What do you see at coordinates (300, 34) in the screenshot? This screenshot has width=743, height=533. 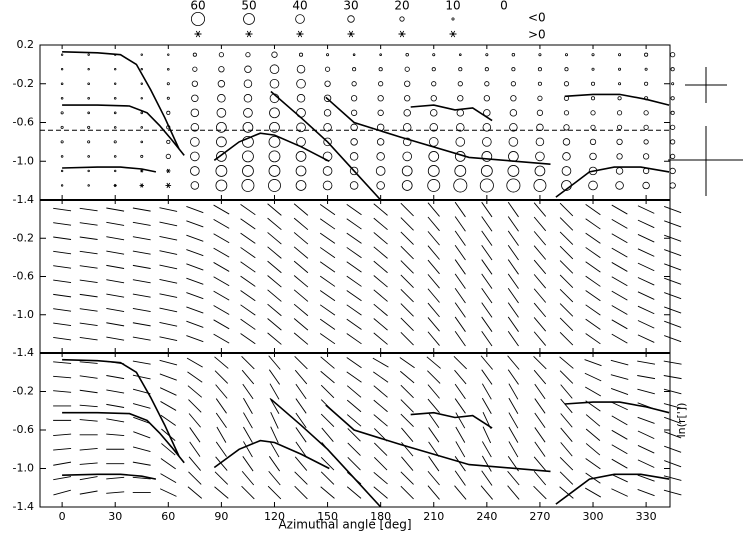 I see `legend-asterisk` at bounding box center [300, 34].